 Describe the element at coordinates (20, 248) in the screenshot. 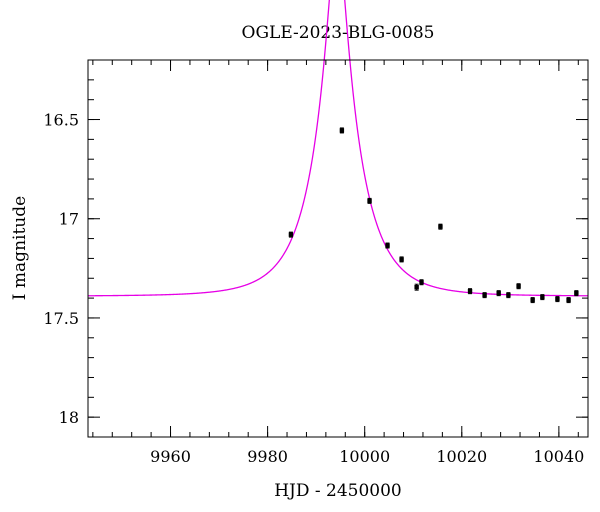

I see `y-axis-label: I magnitude` at that location.